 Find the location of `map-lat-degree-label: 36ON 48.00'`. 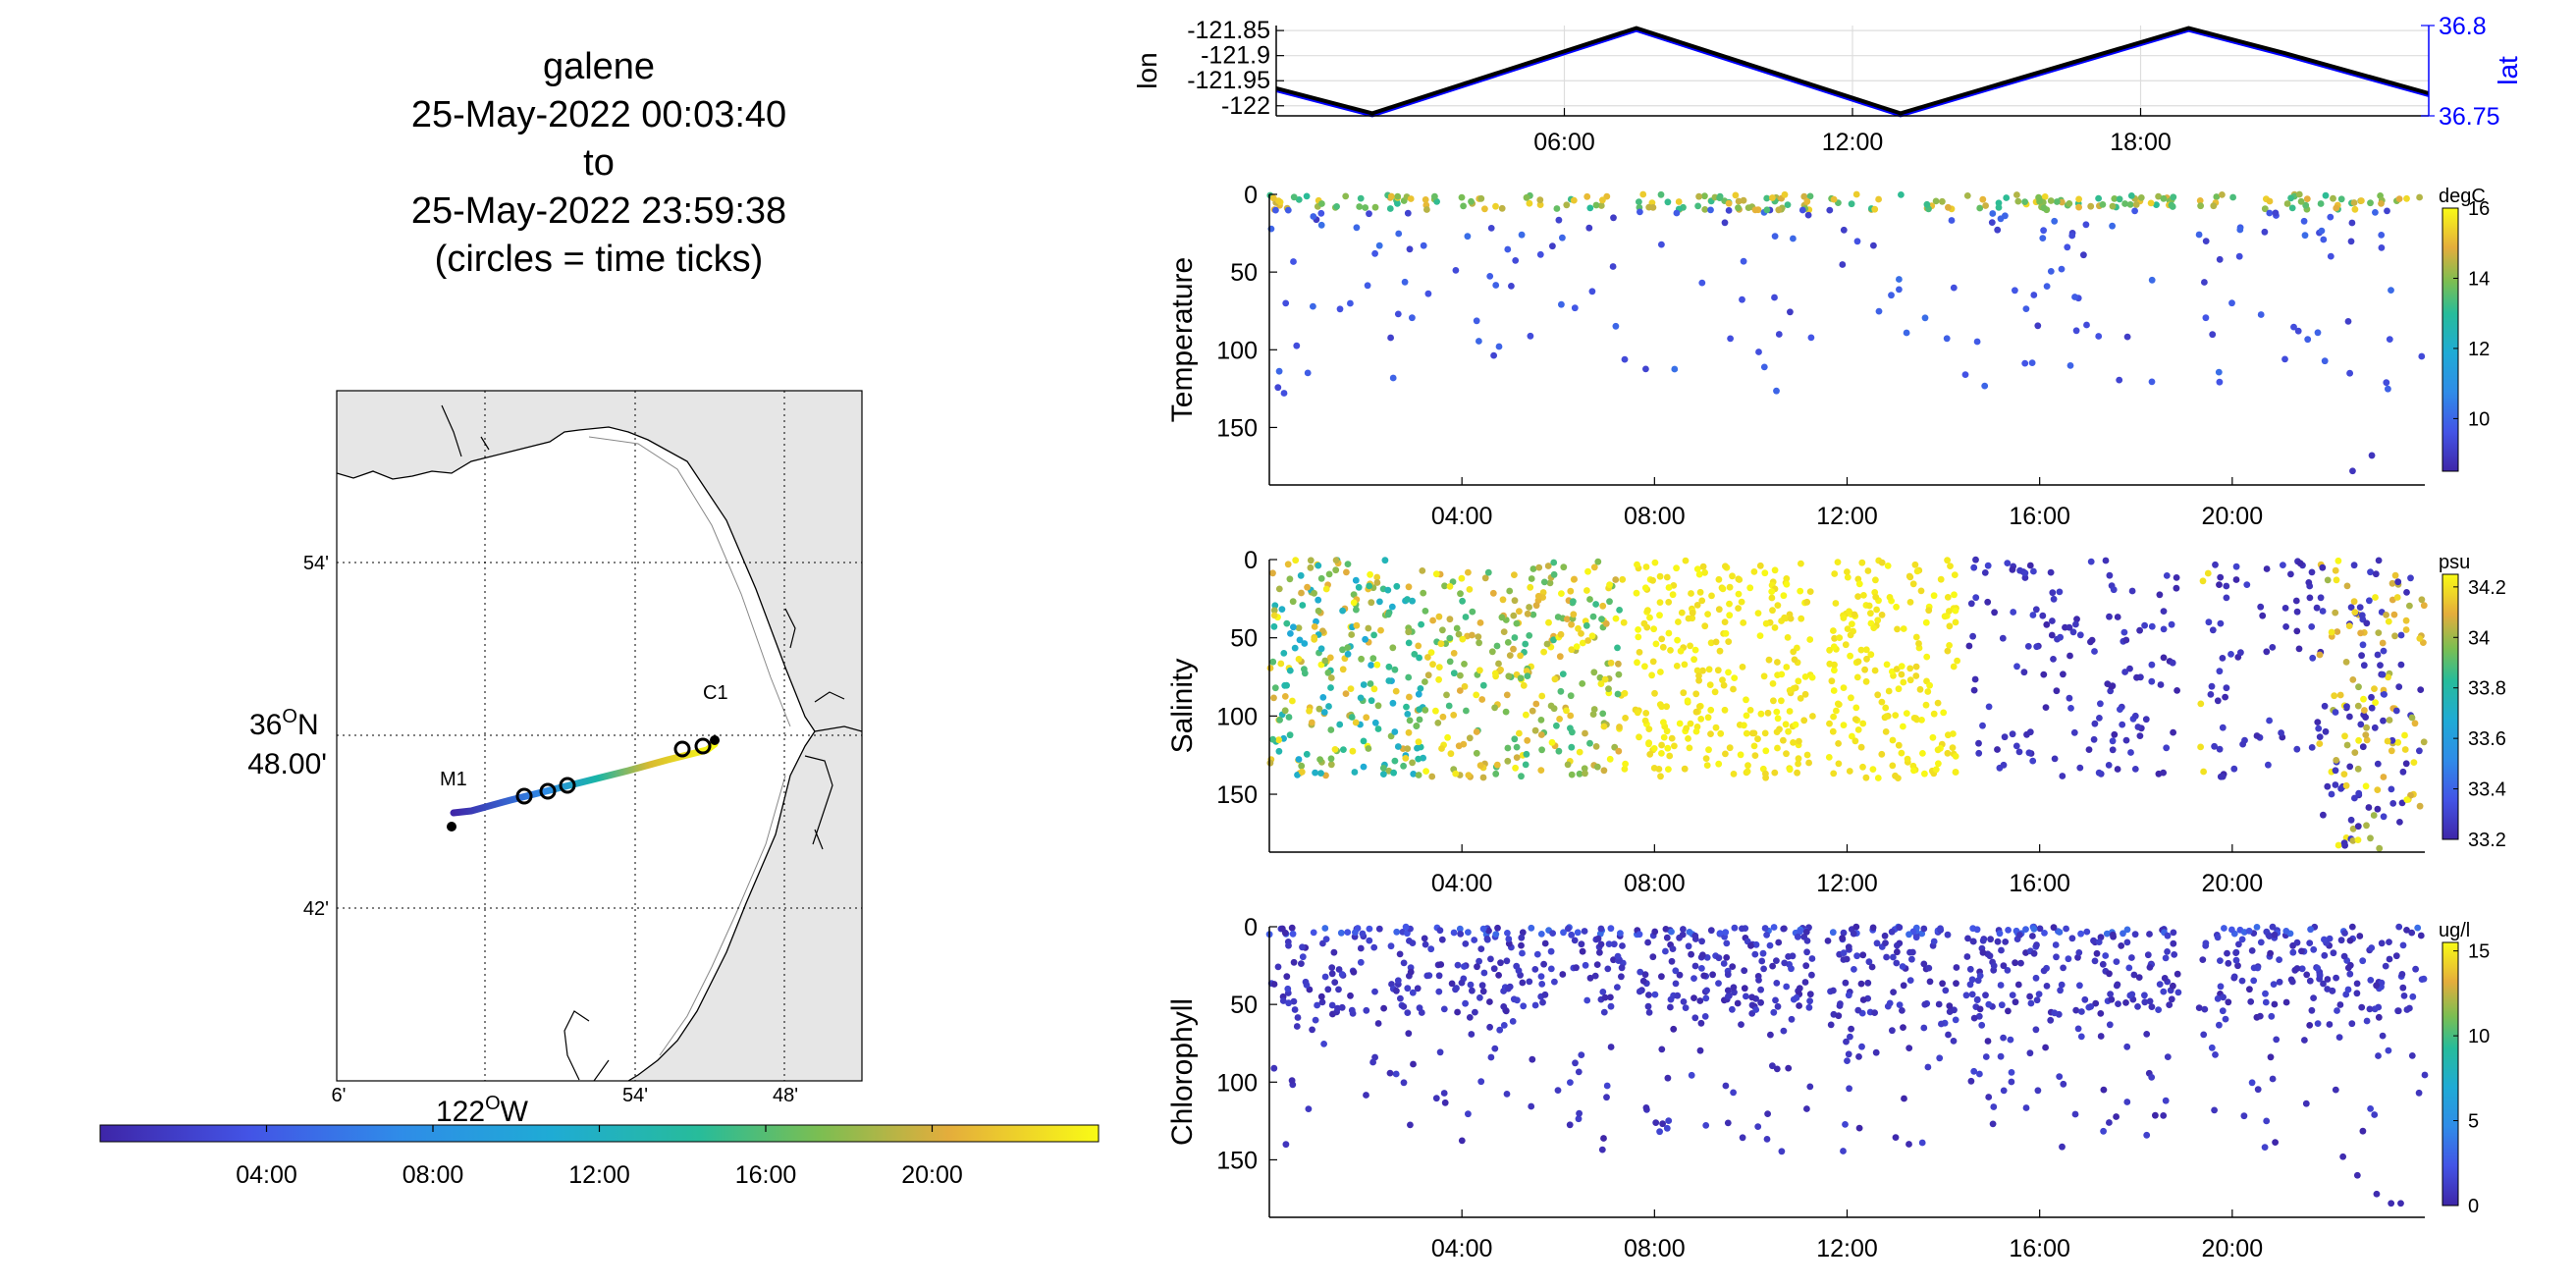

map-lat-degree-label: 36ON 48.00' is located at coordinates (287, 743).